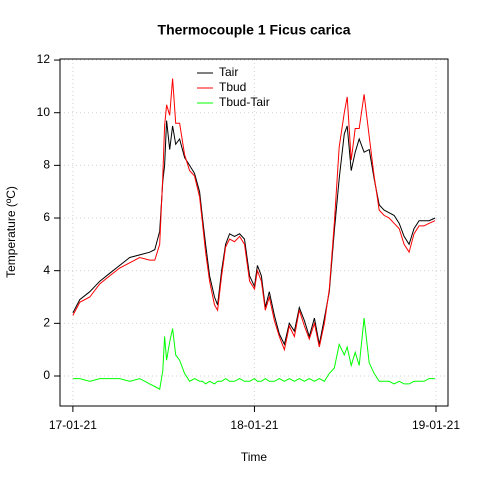  I want to click on y-tick-label: 8, so click(46, 165).